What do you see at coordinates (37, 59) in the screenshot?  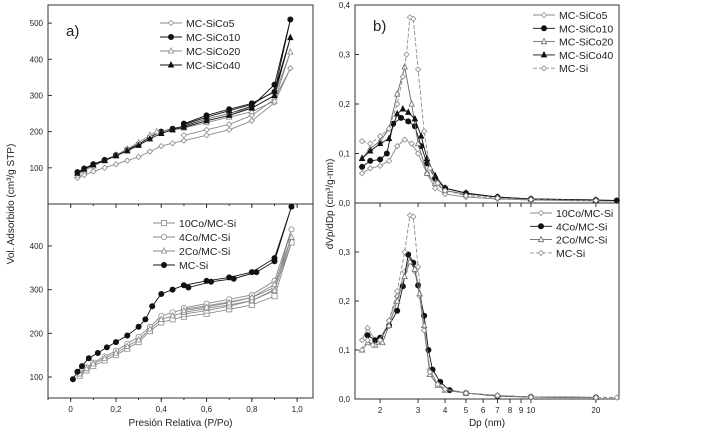 I see `y-tick-label: 400` at bounding box center [37, 59].